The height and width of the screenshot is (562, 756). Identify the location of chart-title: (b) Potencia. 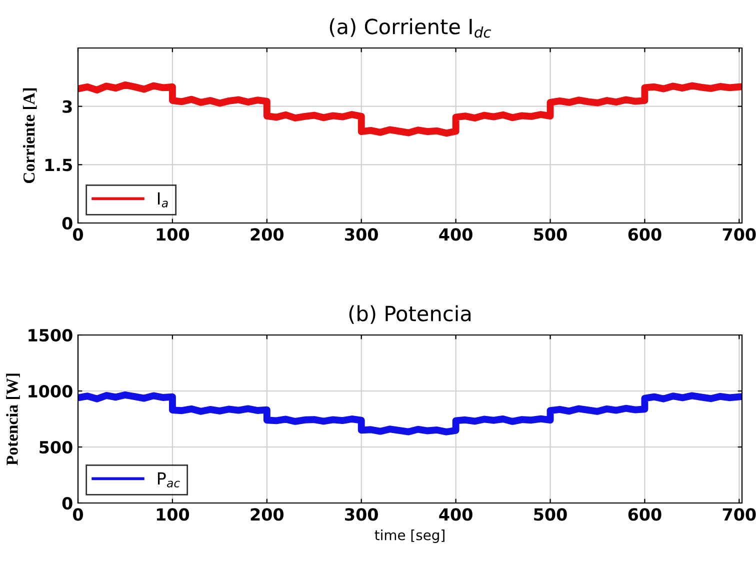
(410, 314).